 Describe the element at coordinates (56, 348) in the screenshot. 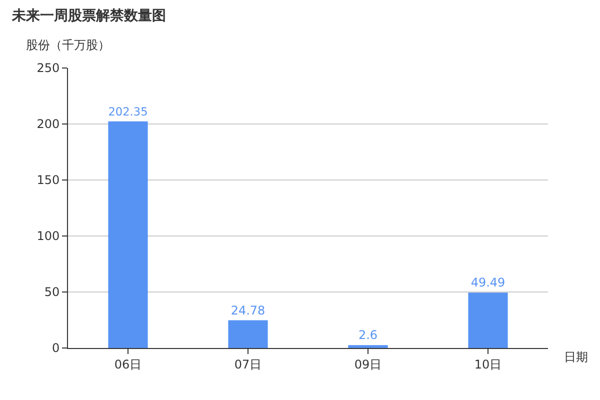

I see `y-tick-label: 0` at that location.